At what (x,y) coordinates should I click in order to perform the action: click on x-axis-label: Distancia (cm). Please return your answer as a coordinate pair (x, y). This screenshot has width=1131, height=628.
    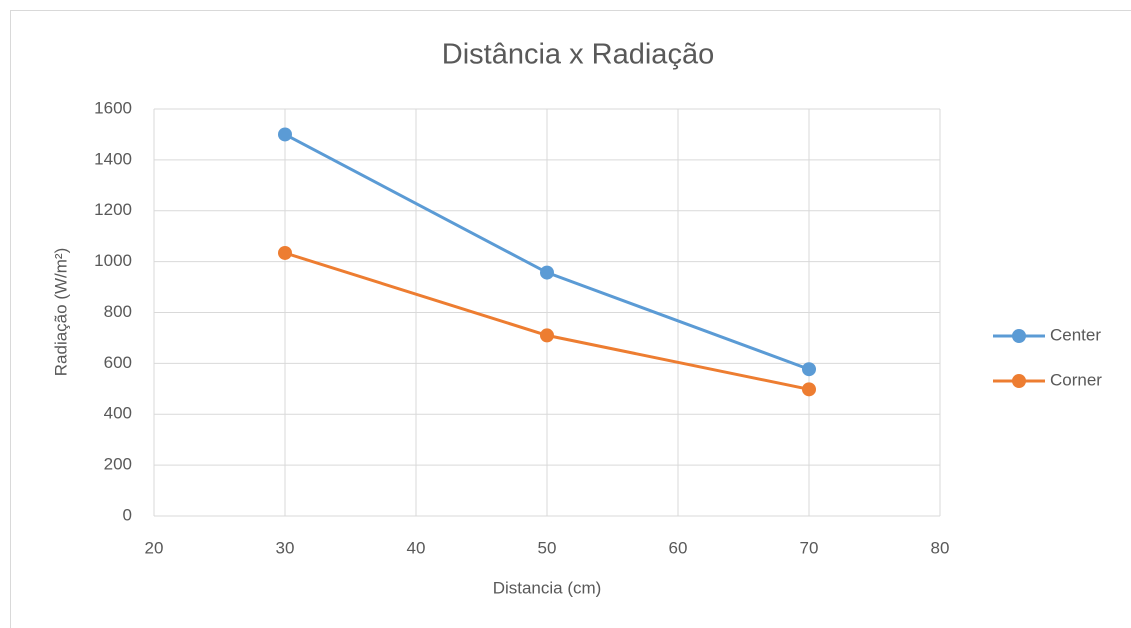
    Looking at the image, I should click on (547, 587).